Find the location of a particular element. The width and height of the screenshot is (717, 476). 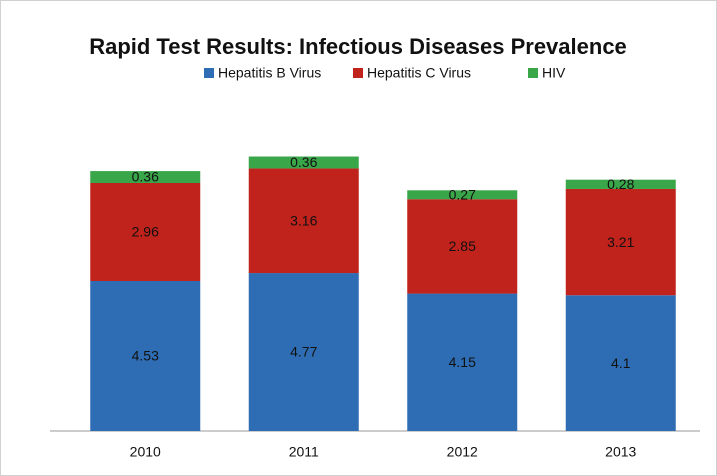

data-label: 4.1 is located at coordinates (621, 363).